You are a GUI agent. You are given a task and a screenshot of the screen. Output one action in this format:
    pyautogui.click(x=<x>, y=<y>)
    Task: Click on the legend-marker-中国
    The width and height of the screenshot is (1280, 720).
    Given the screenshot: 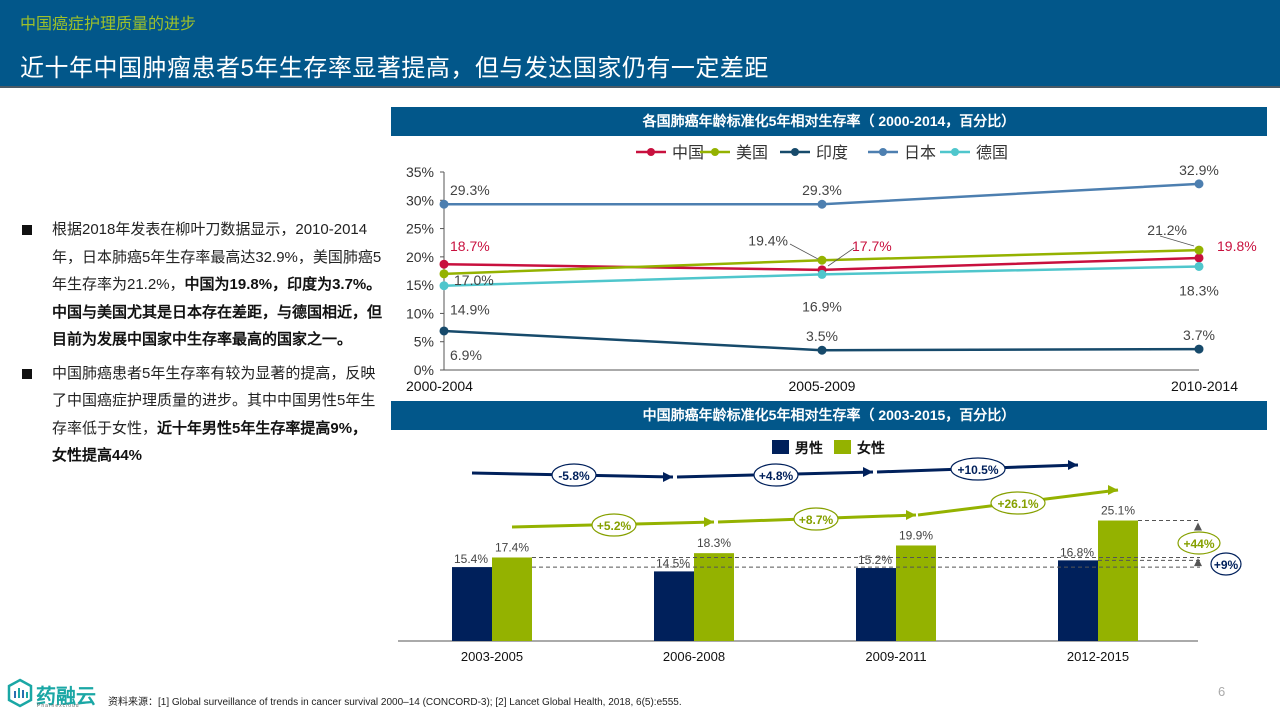 What is the action you would take?
    pyautogui.click(x=651, y=152)
    